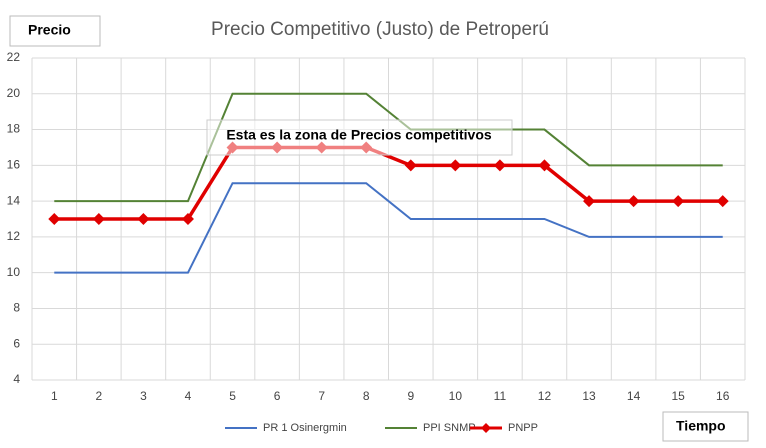 The width and height of the screenshot is (766, 448). Describe the element at coordinates (16, 379) in the screenshot. I see `y-tick-label: 4` at that location.